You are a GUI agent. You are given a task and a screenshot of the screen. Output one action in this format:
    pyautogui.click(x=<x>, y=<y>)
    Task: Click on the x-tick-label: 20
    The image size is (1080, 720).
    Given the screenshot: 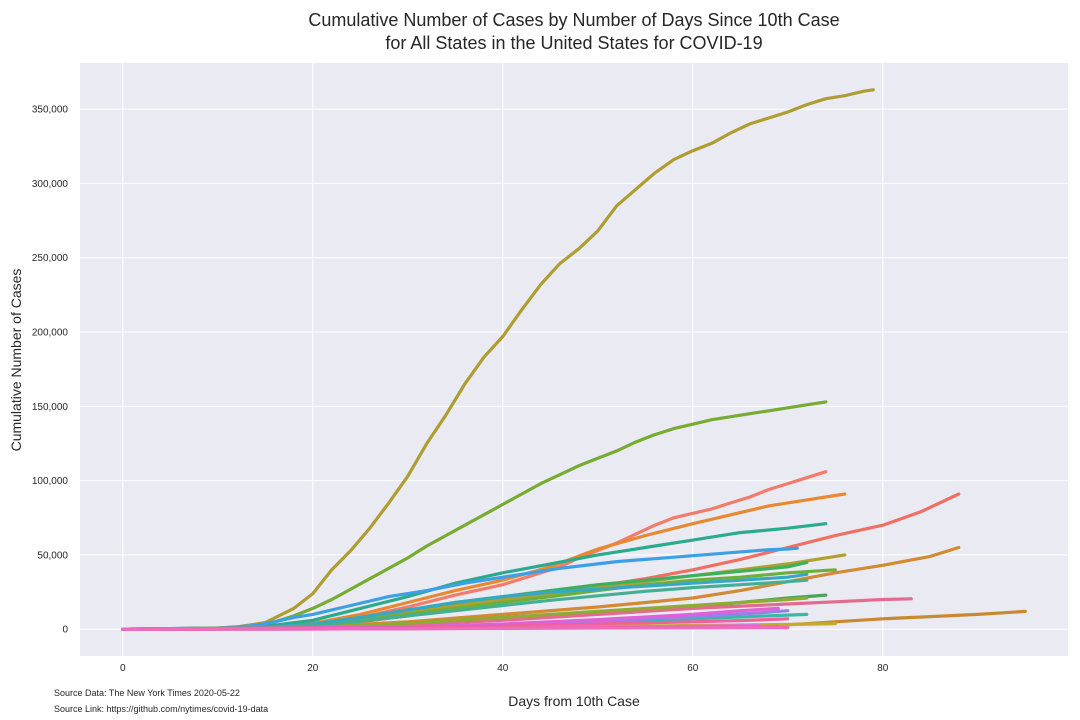 What is the action you would take?
    pyautogui.click(x=313, y=668)
    